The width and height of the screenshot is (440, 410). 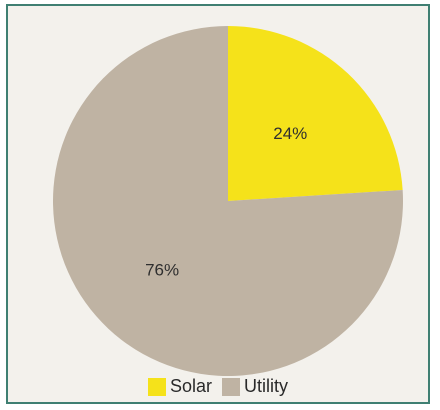 What do you see at coordinates (162, 270) in the screenshot?
I see `pie-label-utility: 76%` at bounding box center [162, 270].